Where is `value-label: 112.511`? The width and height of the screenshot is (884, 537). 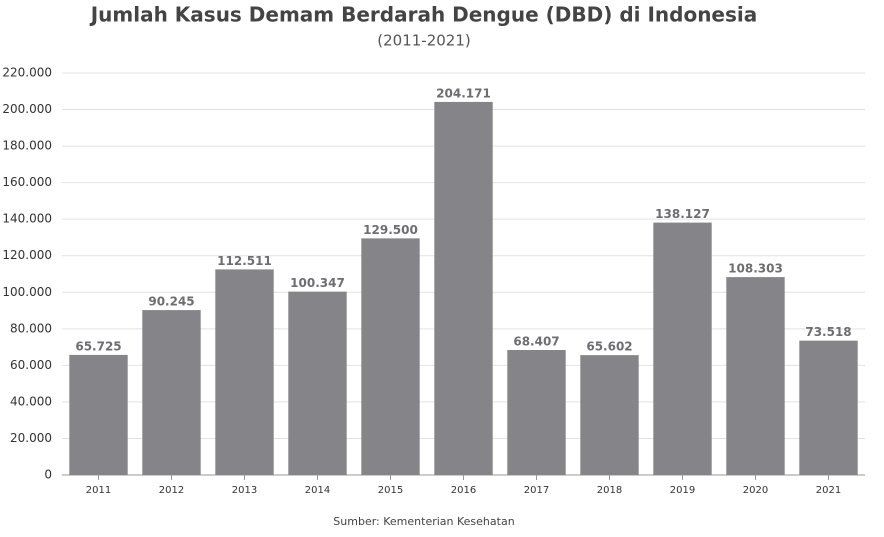 value-label: 112.511 is located at coordinates (244, 261).